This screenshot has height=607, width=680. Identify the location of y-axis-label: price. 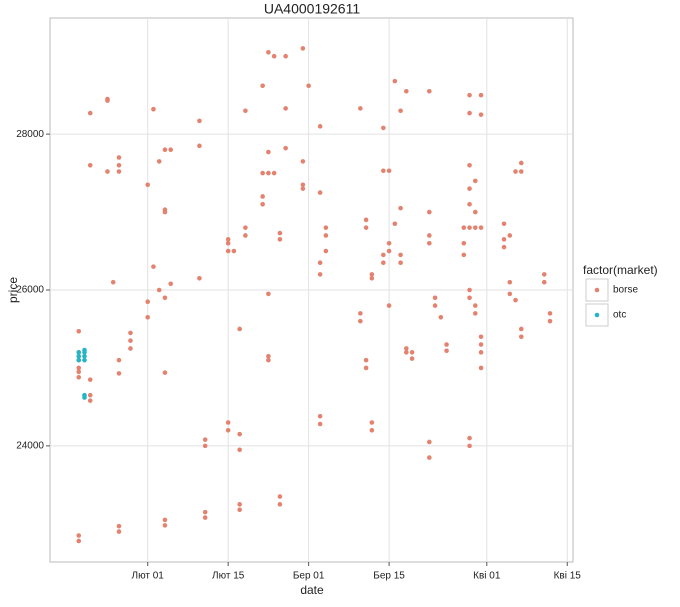
(13, 290).